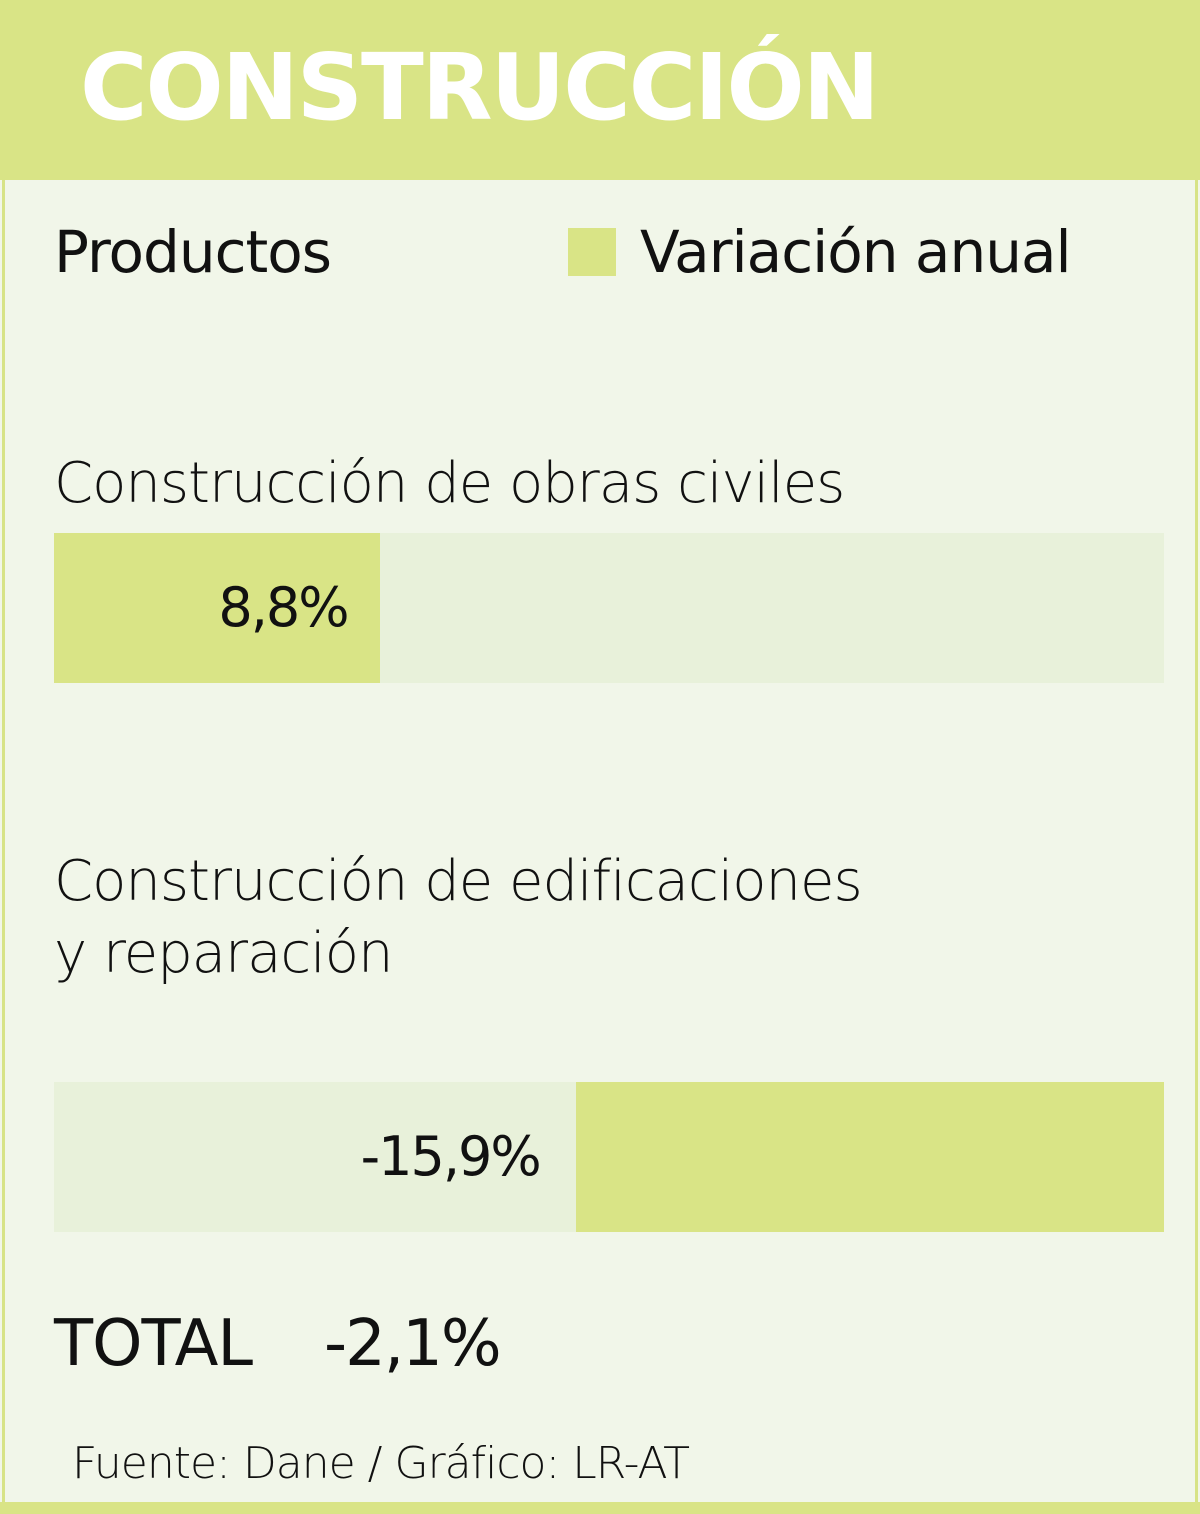  I want to click on total-value: -2,1%, so click(413, 1344).